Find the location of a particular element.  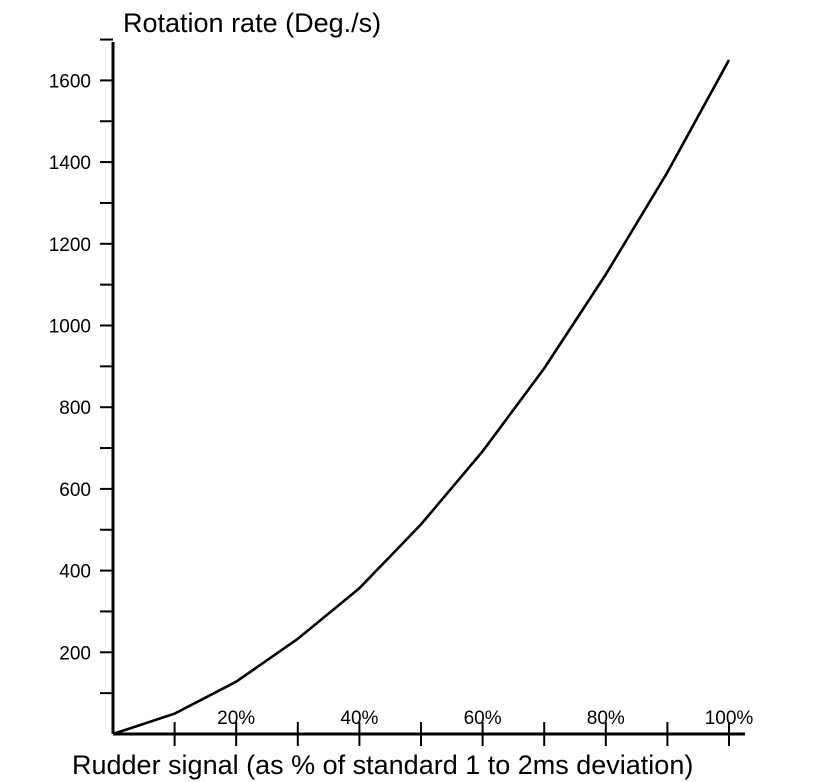

y-tick-label: 1600 is located at coordinates (70, 81).